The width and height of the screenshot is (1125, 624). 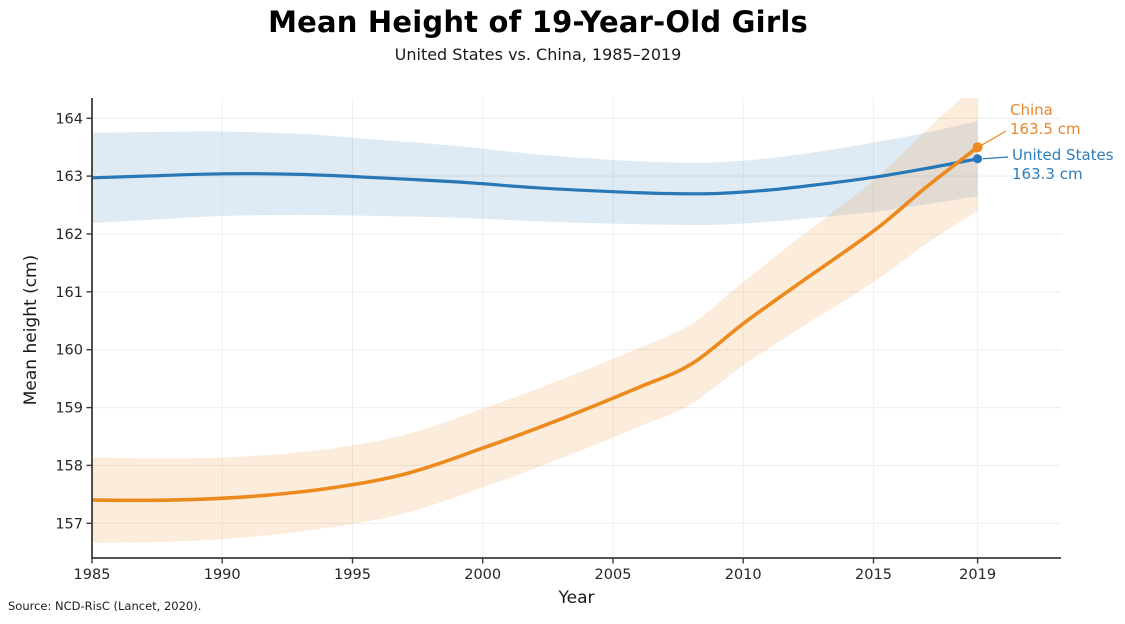 I want to click on chart-title: Mean Height of 19-Year-Old Girls, so click(x=538, y=22).